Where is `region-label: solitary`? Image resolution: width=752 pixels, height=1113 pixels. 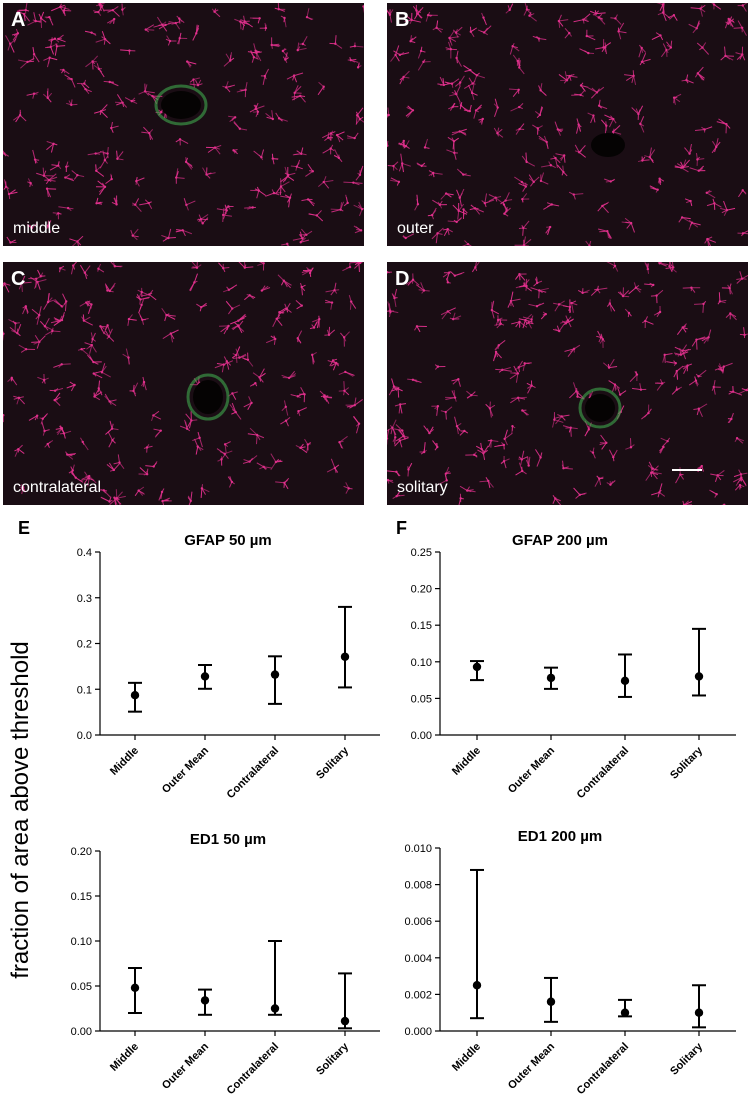
region-label: solitary is located at coordinates (422, 487).